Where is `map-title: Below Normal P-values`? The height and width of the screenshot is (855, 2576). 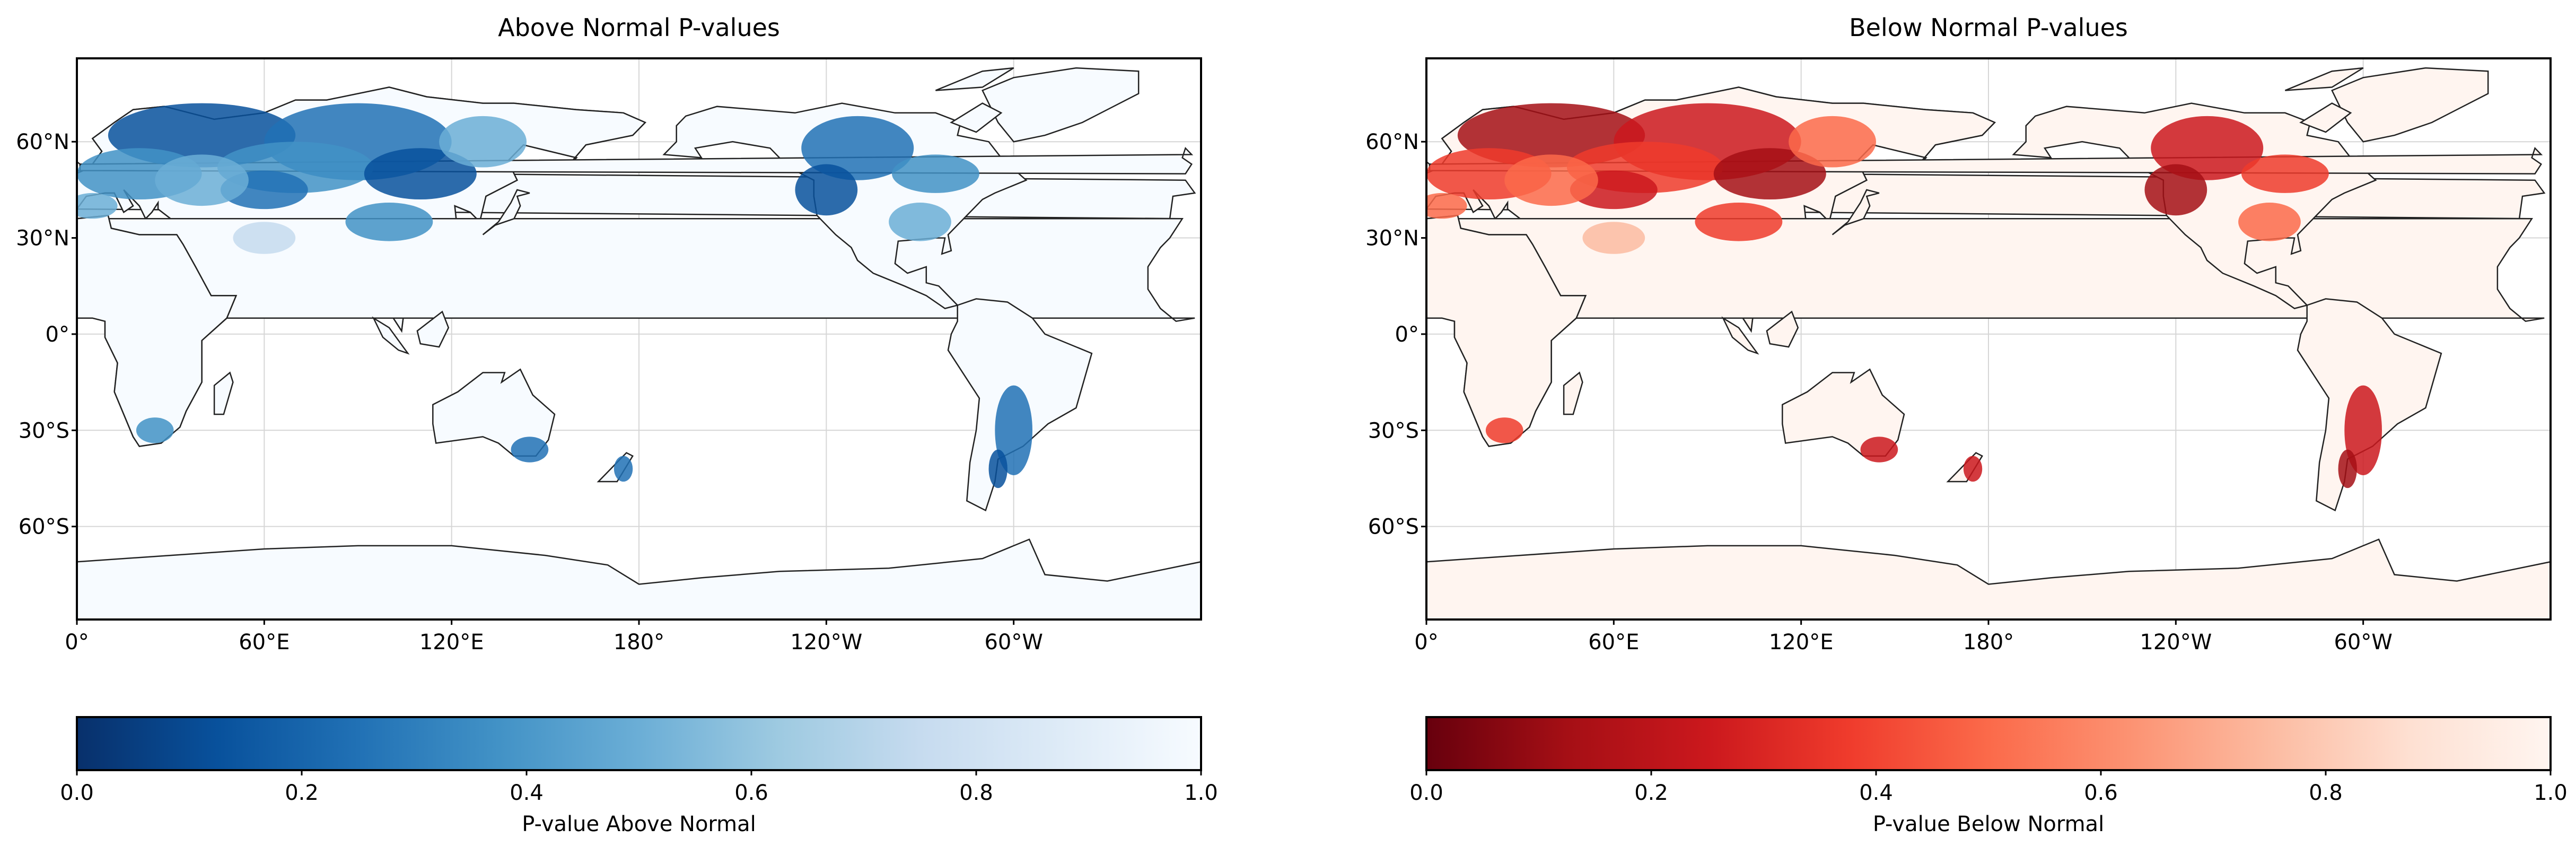
map-title: Below Normal P-values is located at coordinates (1988, 27).